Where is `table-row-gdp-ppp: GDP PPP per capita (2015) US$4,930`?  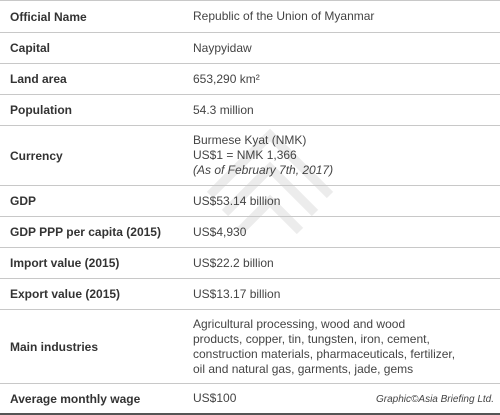 table-row-gdp-ppp: GDP PPP per capita (2015) US$4,930 is located at coordinates (250, 232).